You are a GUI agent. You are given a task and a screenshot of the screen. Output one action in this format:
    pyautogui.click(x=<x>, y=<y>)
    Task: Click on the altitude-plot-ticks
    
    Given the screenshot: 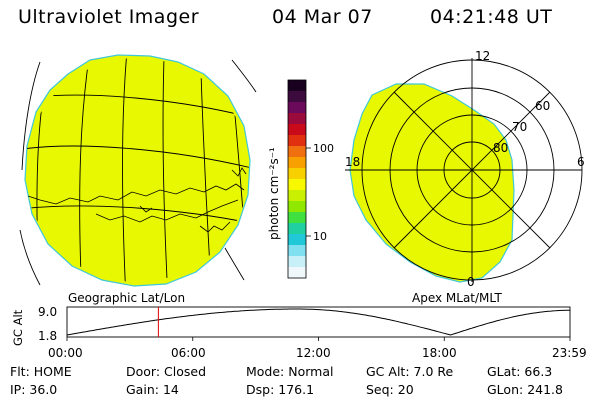 What is the action you would take?
    pyautogui.click(x=318, y=339)
    